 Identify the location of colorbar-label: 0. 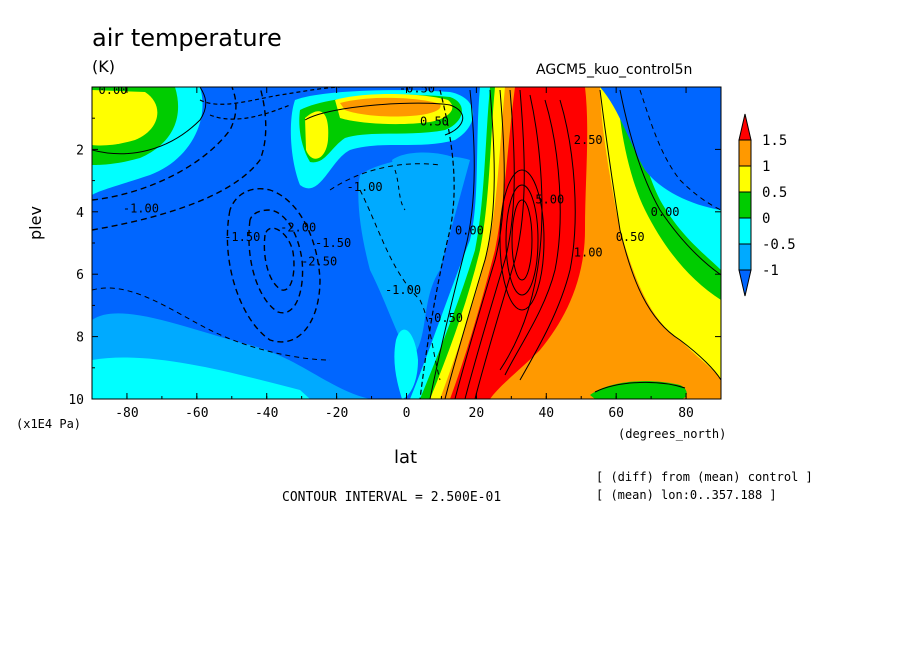
(766, 219).